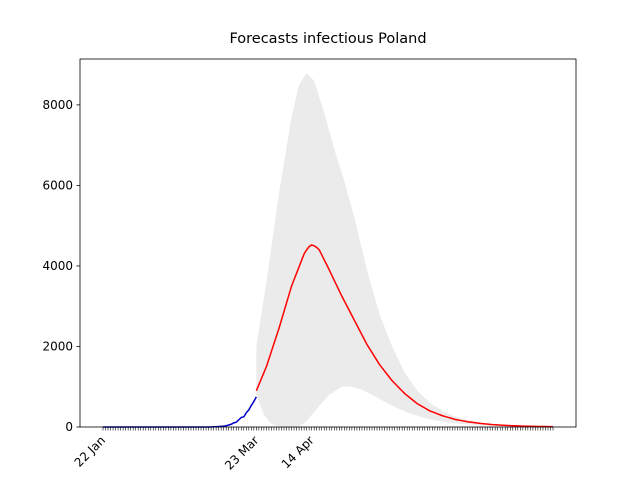 The width and height of the screenshot is (640, 480). What do you see at coordinates (57, 266) in the screenshot?
I see `y-tick-label: 4000` at bounding box center [57, 266].